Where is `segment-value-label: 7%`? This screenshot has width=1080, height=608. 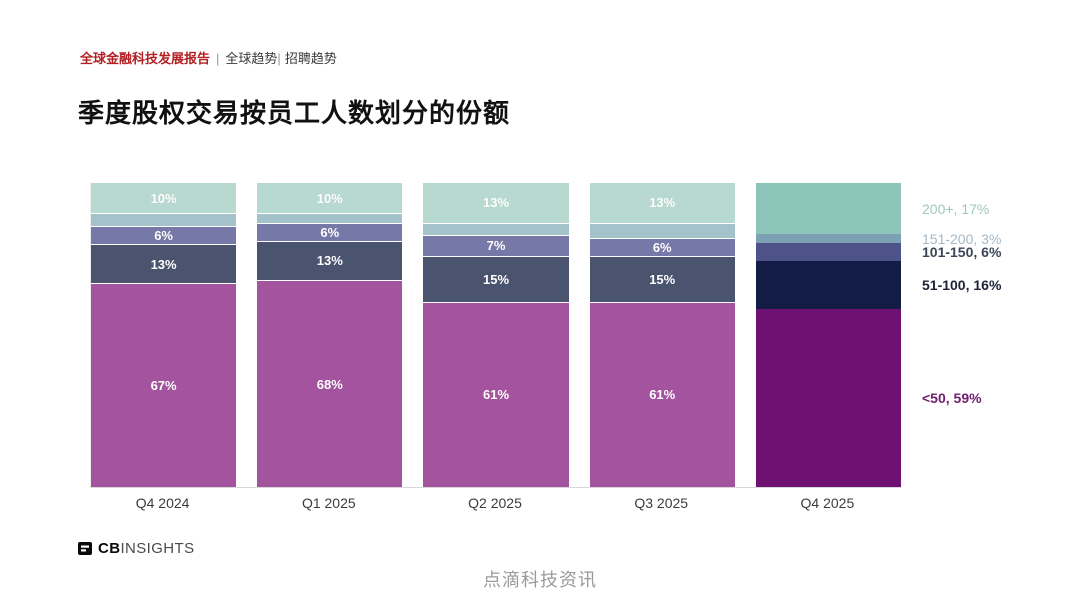 segment-value-label: 7% is located at coordinates (496, 246).